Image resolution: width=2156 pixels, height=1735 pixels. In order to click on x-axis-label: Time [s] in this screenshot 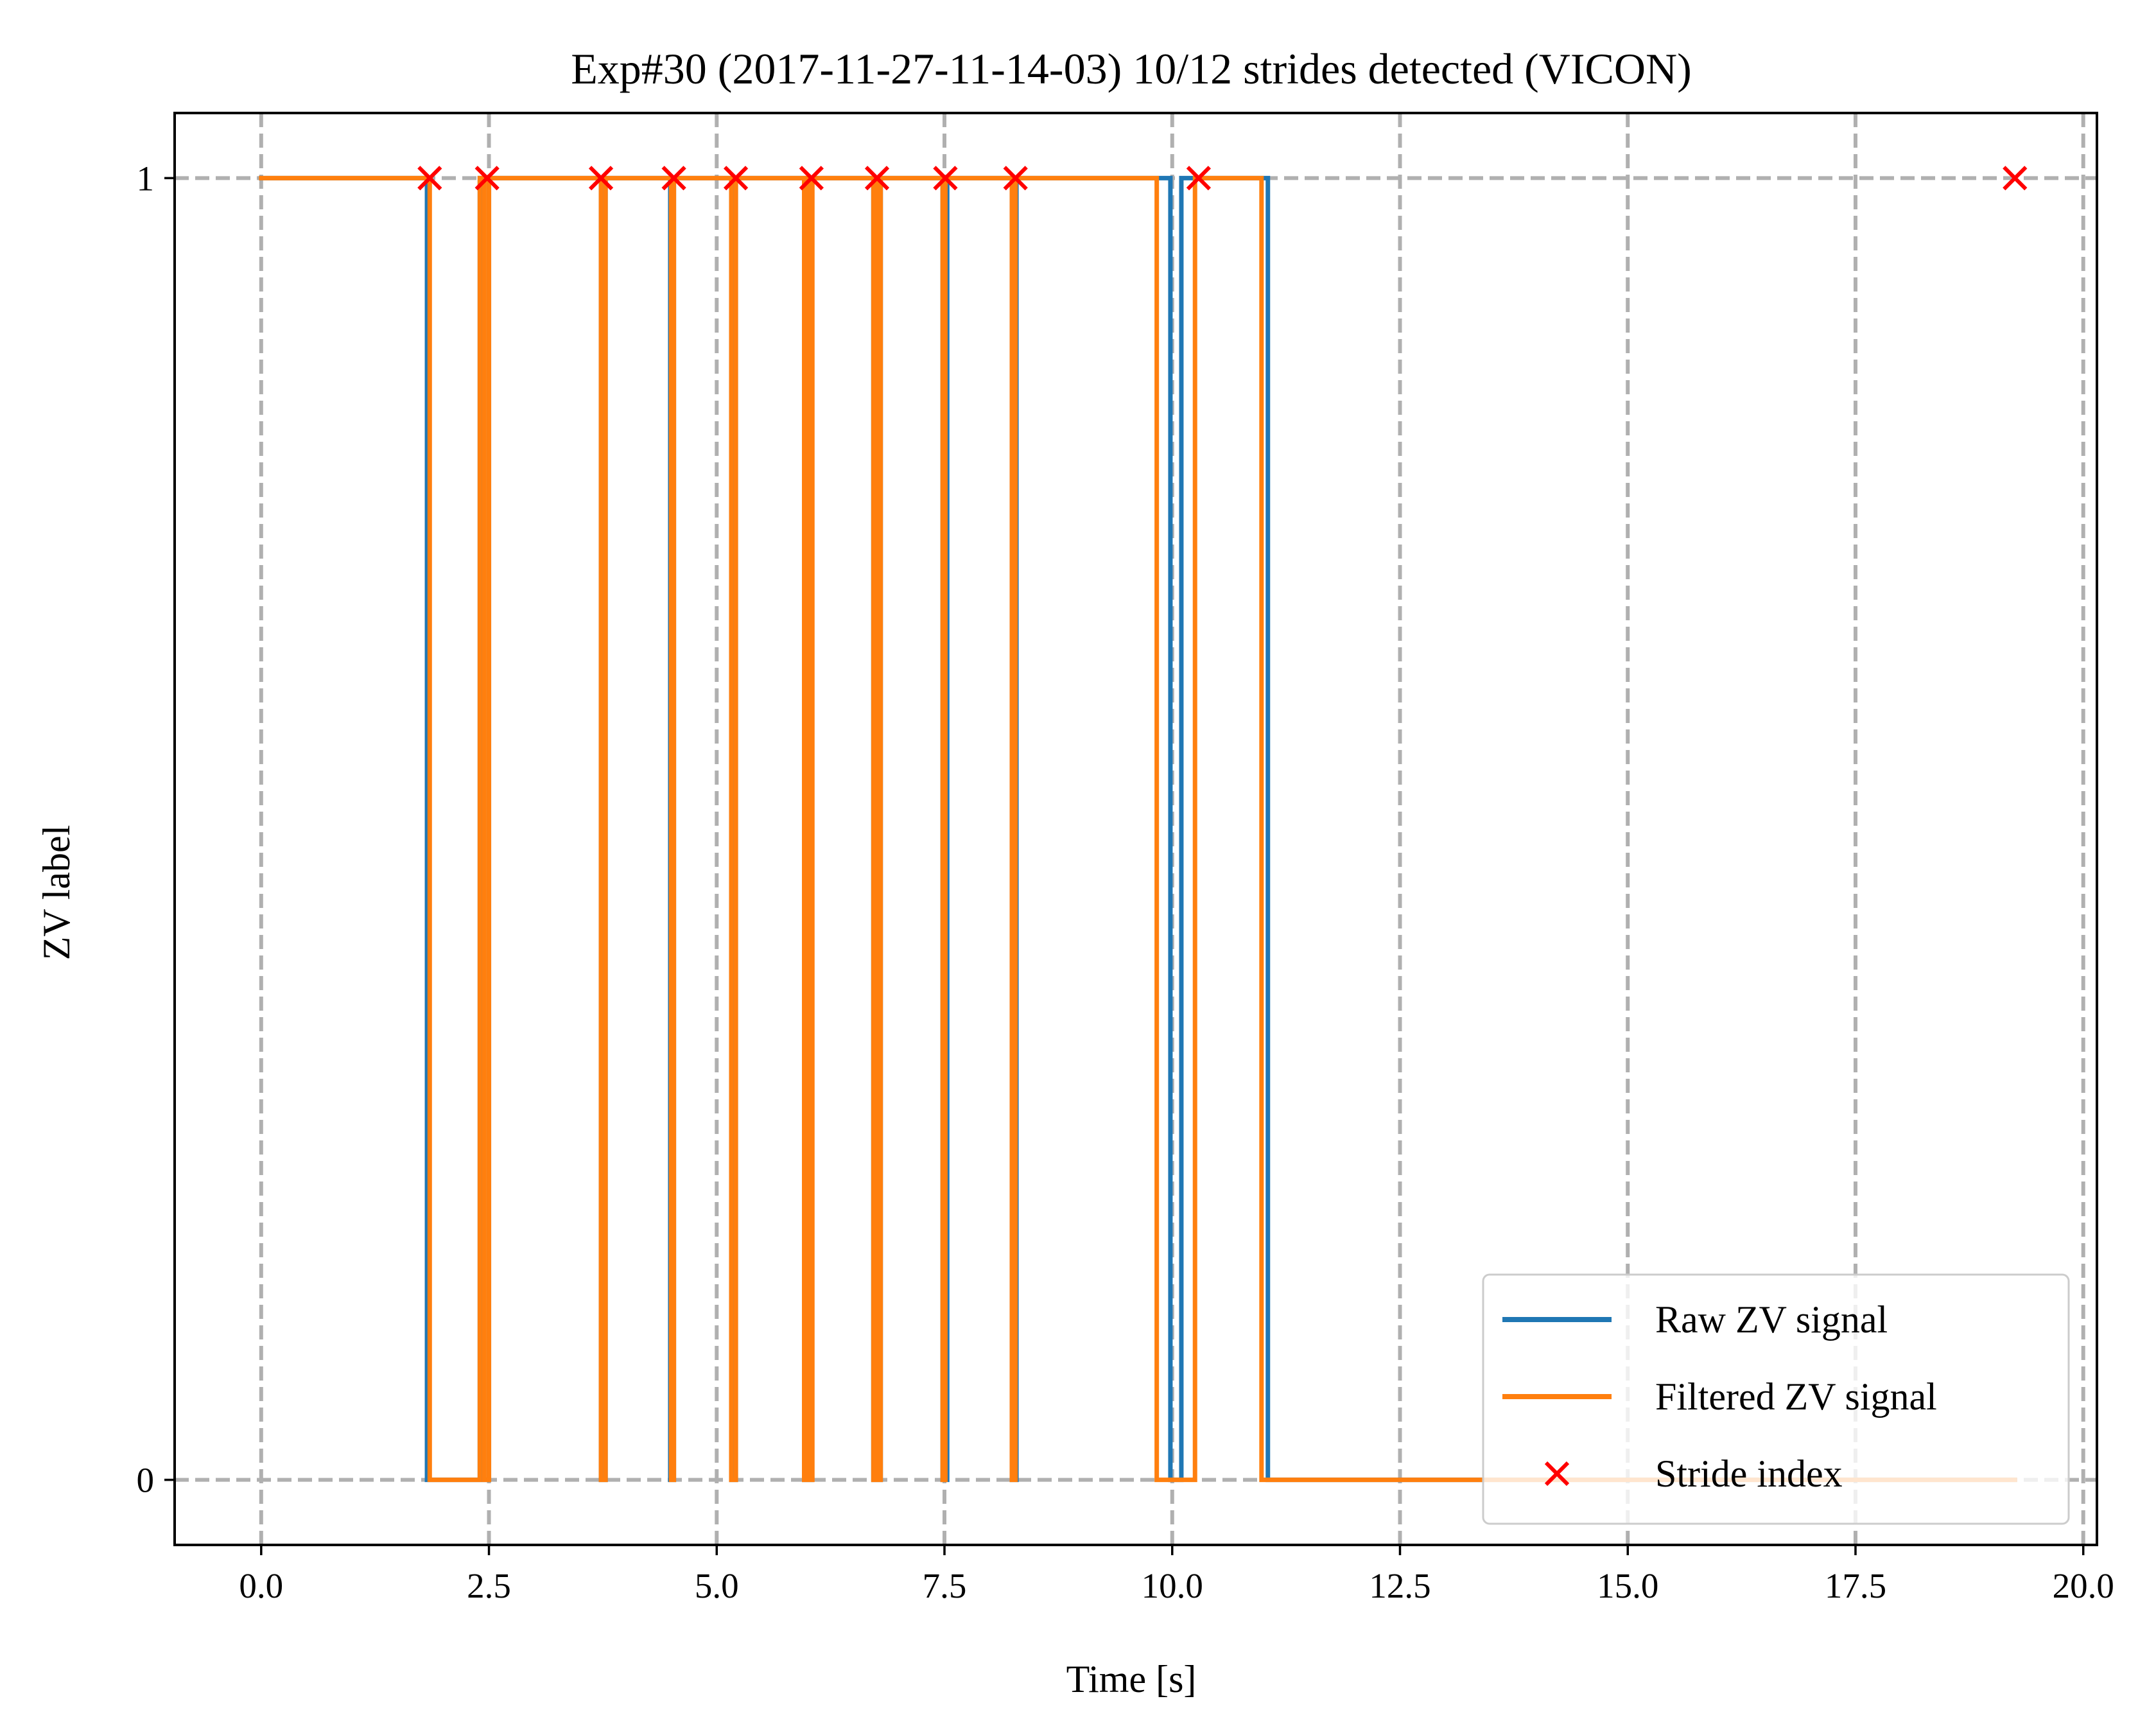, I will do `click(1131, 1679)`.